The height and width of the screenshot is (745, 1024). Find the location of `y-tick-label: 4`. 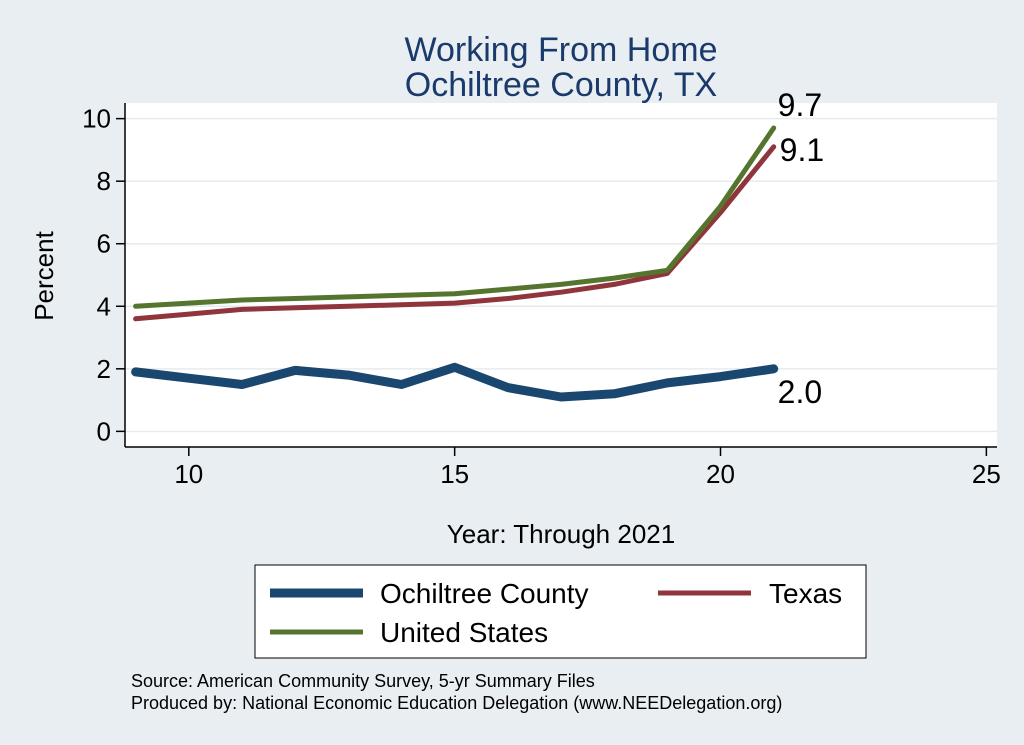

y-tick-label: 4 is located at coordinates (104, 306).